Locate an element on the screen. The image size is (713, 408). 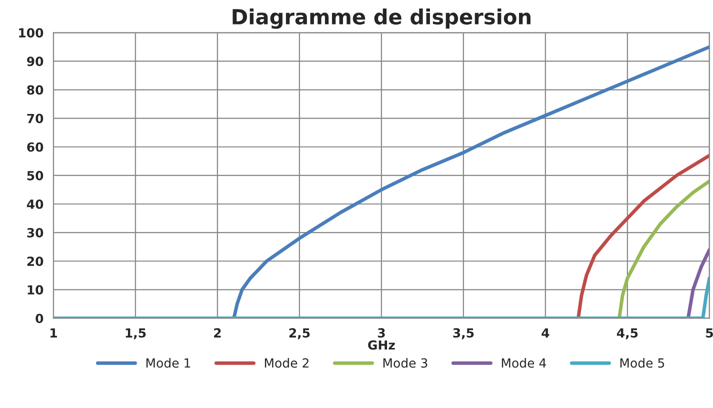
x-tick-label: 5 is located at coordinates (709, 333).